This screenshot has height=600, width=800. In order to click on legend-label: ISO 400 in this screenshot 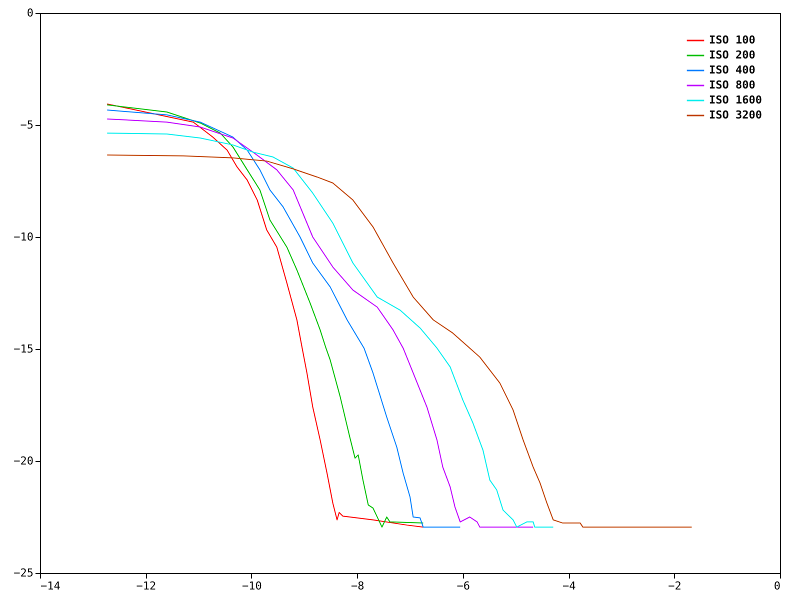, I will do `click(732, 70)`.